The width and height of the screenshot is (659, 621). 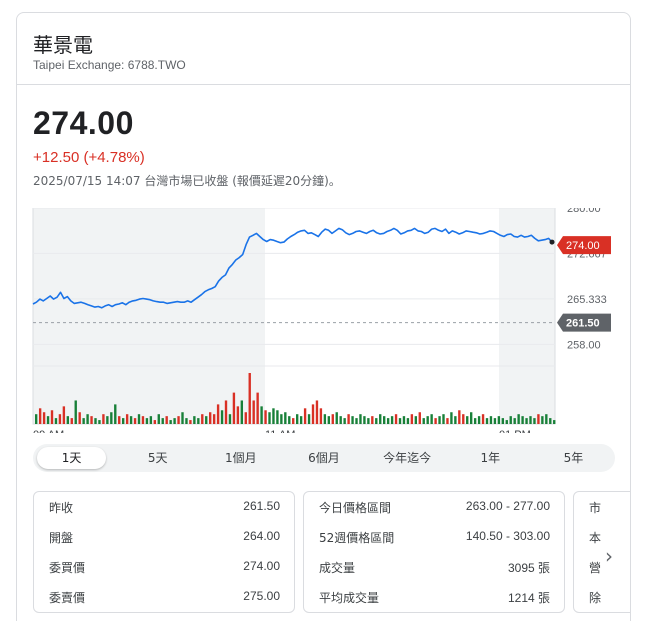 What do you see at coordinates (434, 597) in the screenshot?
I see `stats-row: 平均成交量 1214 張` at bounding box center [434, 597].